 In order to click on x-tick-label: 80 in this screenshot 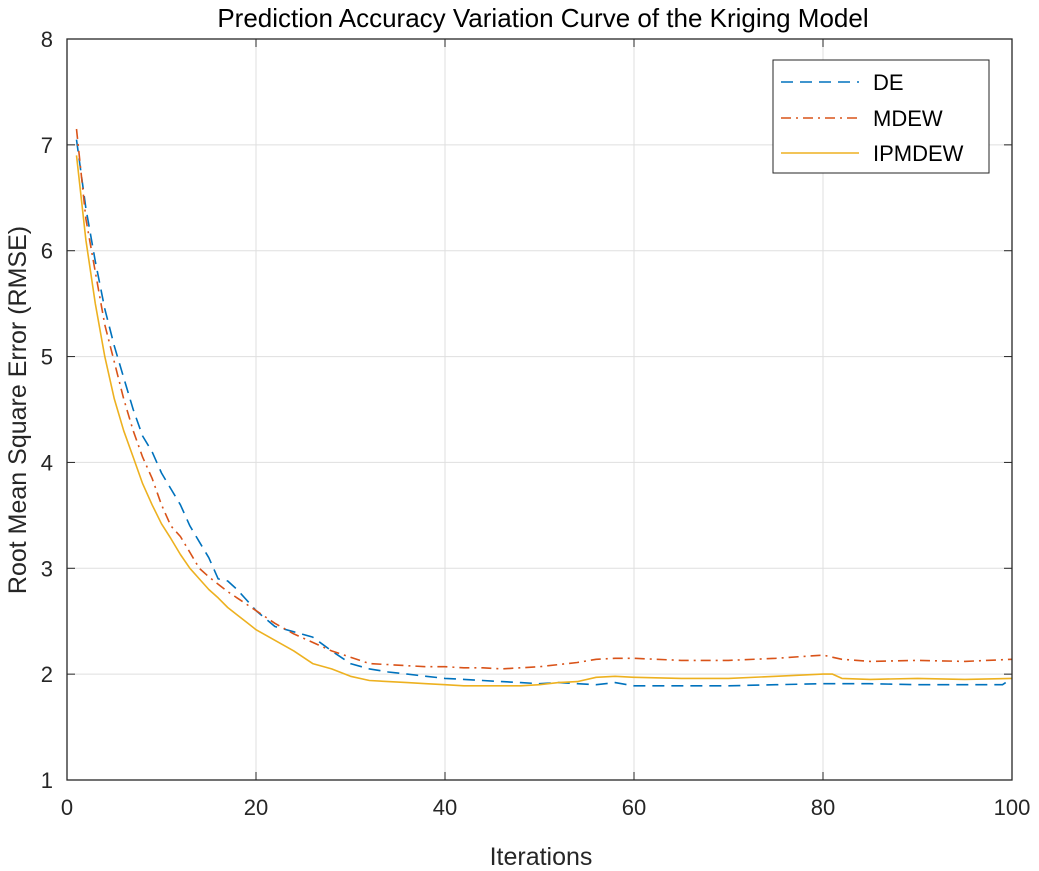, I will do `click(823, 807)`.